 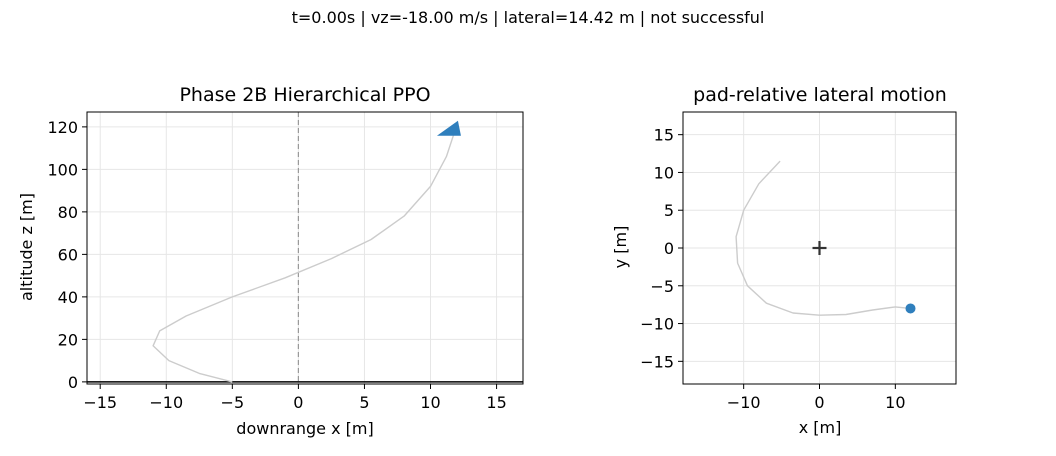 I want to click on right-chart-xtick-label: −10, so click(x=744, y=402).